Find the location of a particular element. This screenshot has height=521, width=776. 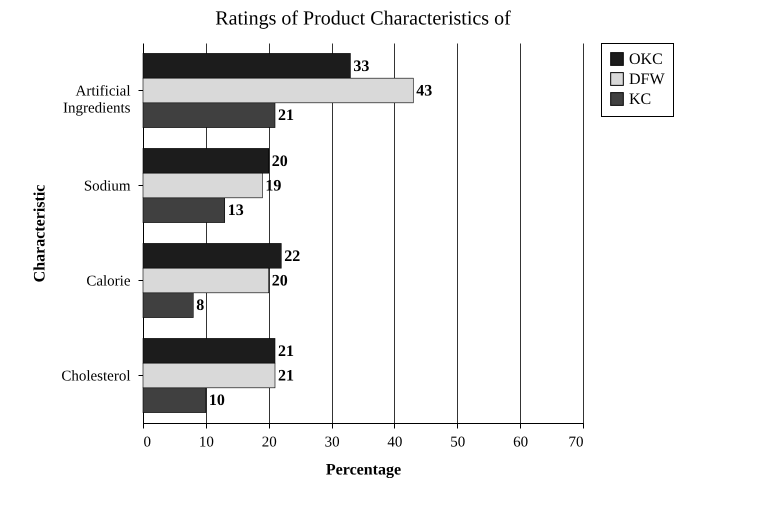

x-tick-label: 50 is located at coordinates (458, 442).